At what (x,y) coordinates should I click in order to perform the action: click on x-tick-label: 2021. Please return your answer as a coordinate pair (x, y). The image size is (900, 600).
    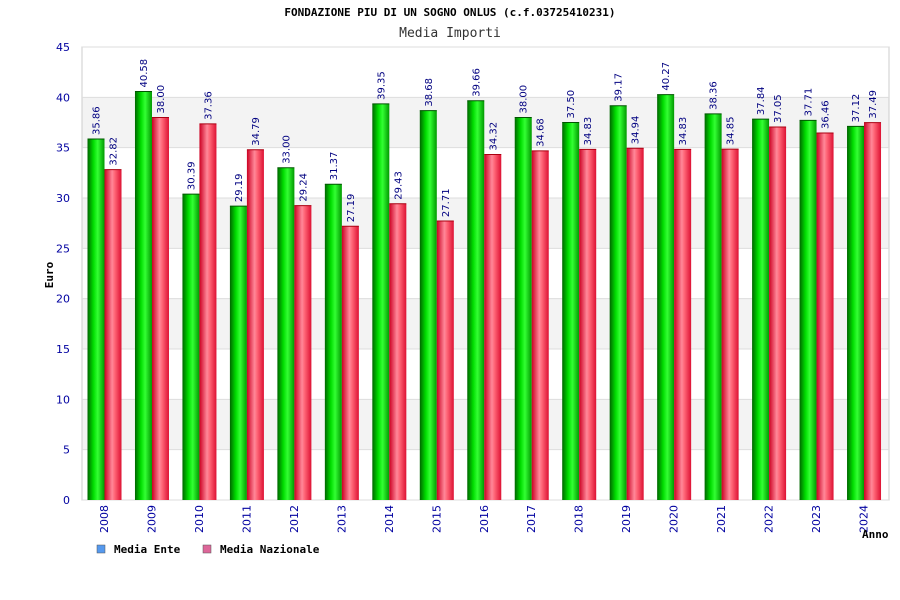
    Looking at the image, I should click on (721, 519).